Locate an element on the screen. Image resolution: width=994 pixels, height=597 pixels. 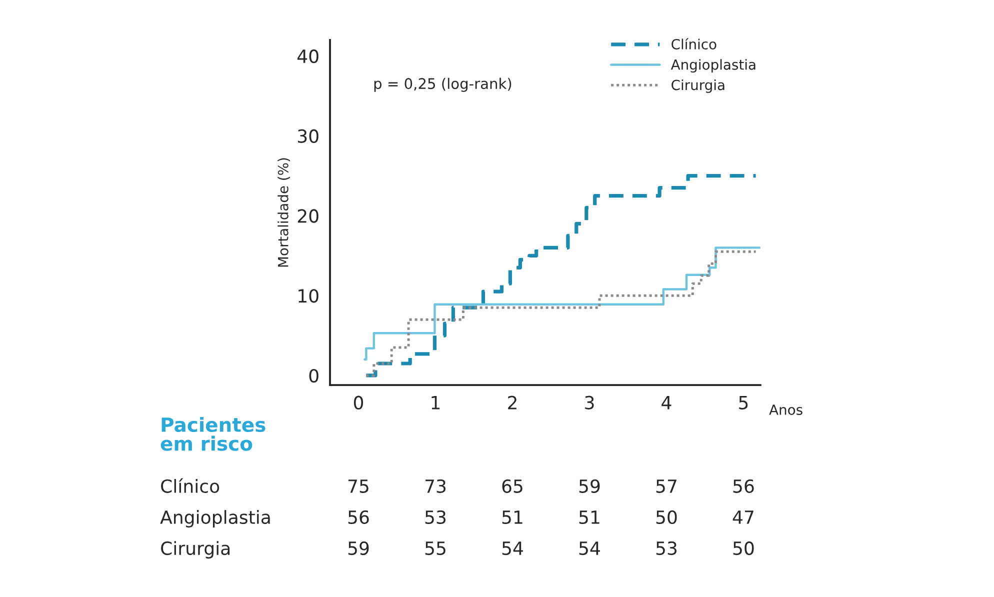
annotation: p = 0,25 (log-rank) is located at coordinates (443, 85).